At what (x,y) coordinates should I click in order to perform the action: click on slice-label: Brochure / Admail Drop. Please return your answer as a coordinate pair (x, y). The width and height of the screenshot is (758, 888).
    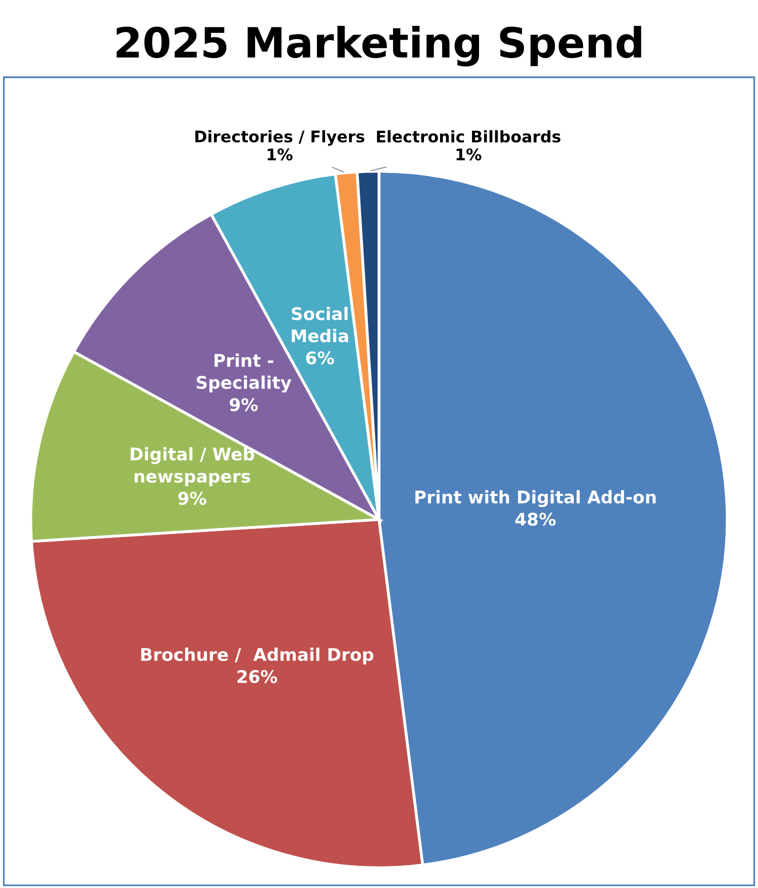
    Looking at the image, I should click on (257, 656).